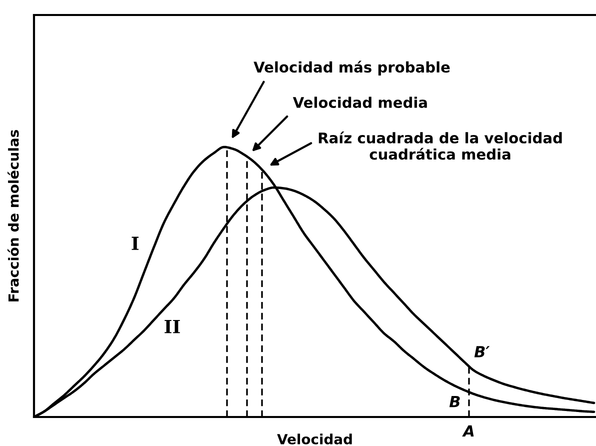 Image resolution: width=596 pixels, height=446 pixels. Describe the element at coordinates (172, 327) in the screenshot. I see `series-label: II` at that location.